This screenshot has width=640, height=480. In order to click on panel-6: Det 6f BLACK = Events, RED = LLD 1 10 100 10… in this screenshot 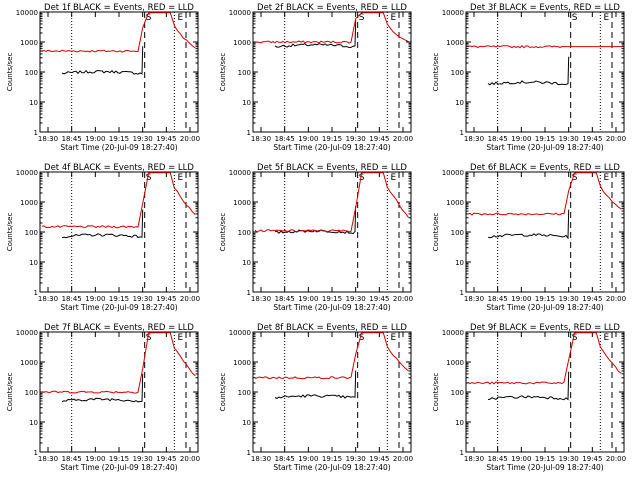, I will do `click(529, 237)`.